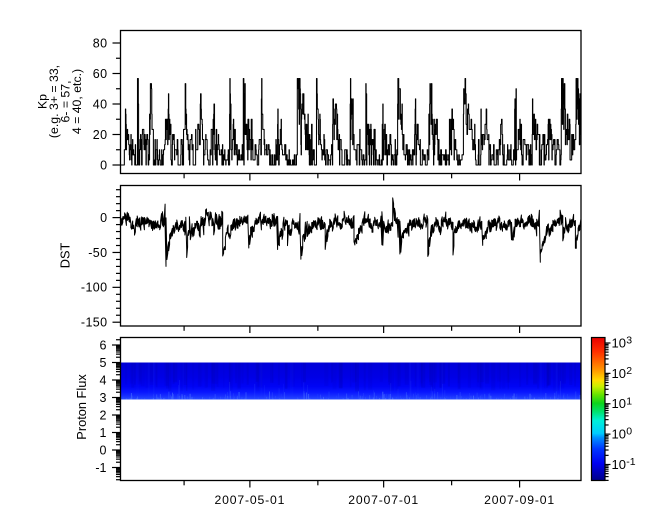  I want to click on svg-text: (e.g. 3+ = 33,, so click(54, 101).